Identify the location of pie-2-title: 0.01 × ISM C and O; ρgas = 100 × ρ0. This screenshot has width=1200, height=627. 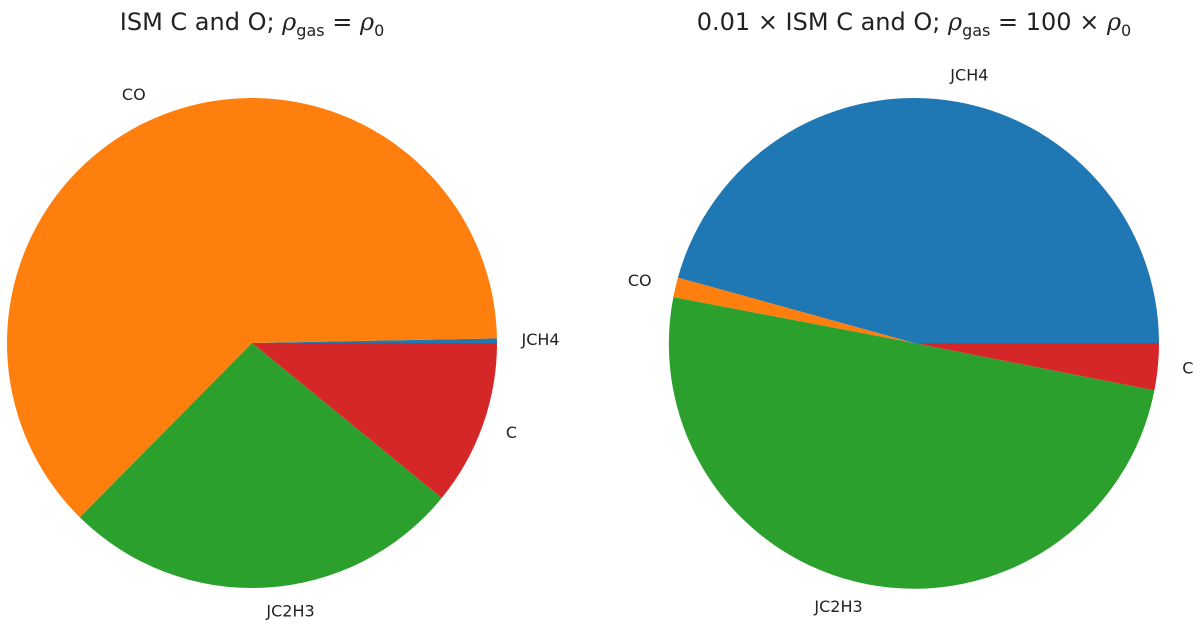
(914, 24).